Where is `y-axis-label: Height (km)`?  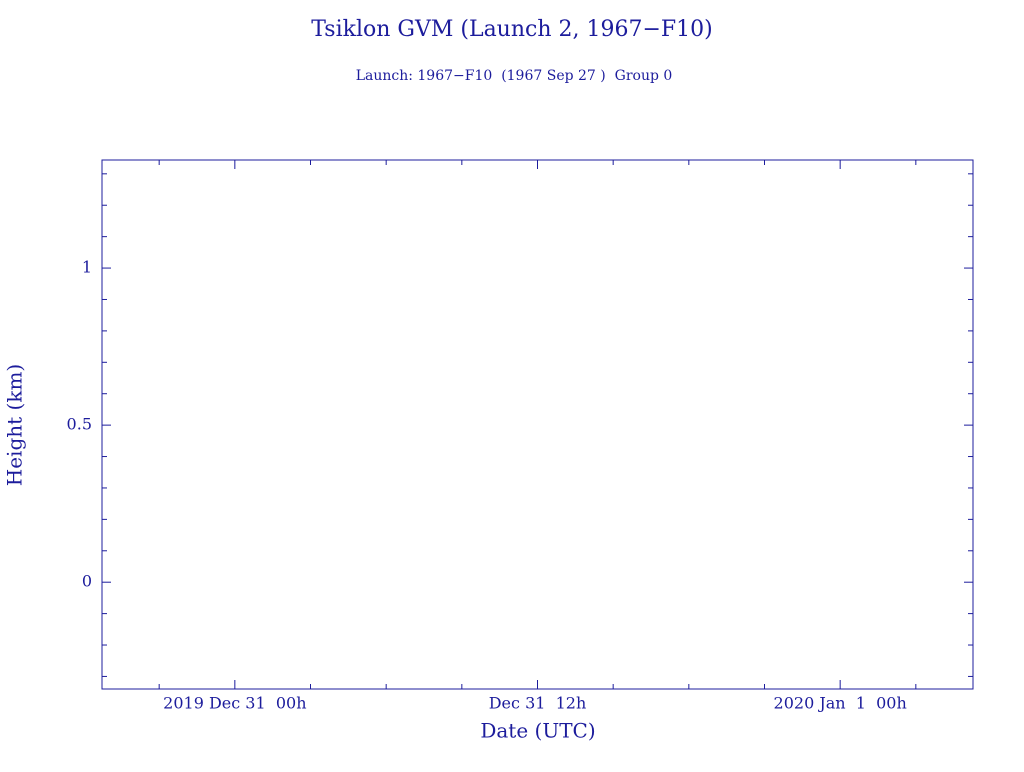
y-axis-label: Height (km) is located at coordinates (15, 425).